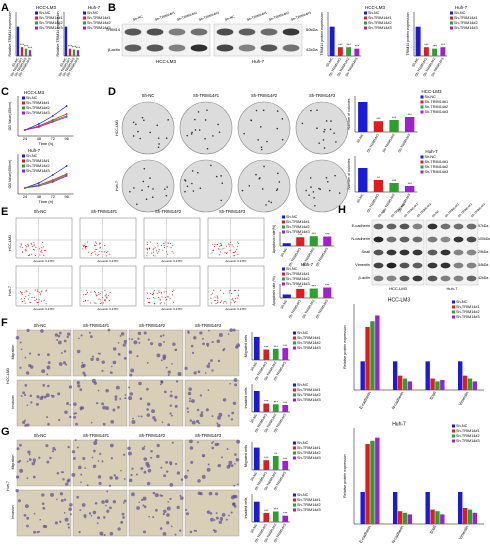 This screenshot has width=490, height=550. What do you see at coordinates (378, 178) in the screenshot?
I see `significance: **` at bounding box center [378, 178].